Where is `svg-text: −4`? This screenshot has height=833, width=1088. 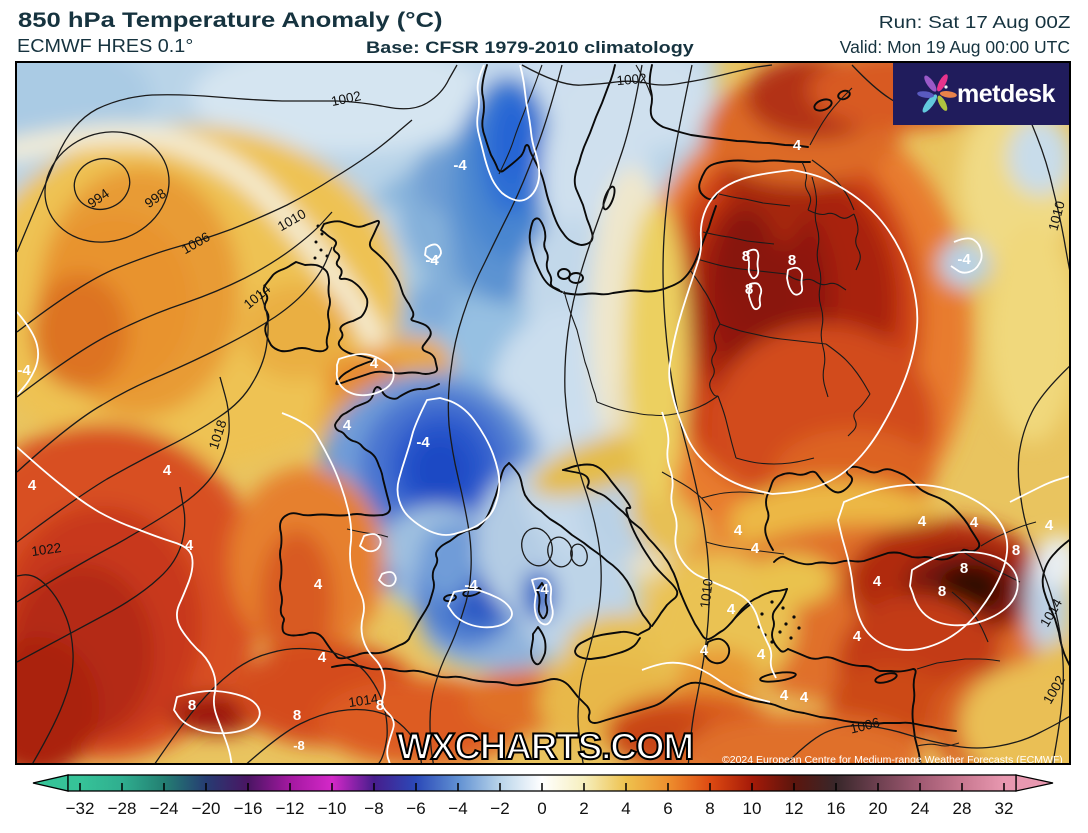 svg-text: −4 is located at coordinates (457, 808).